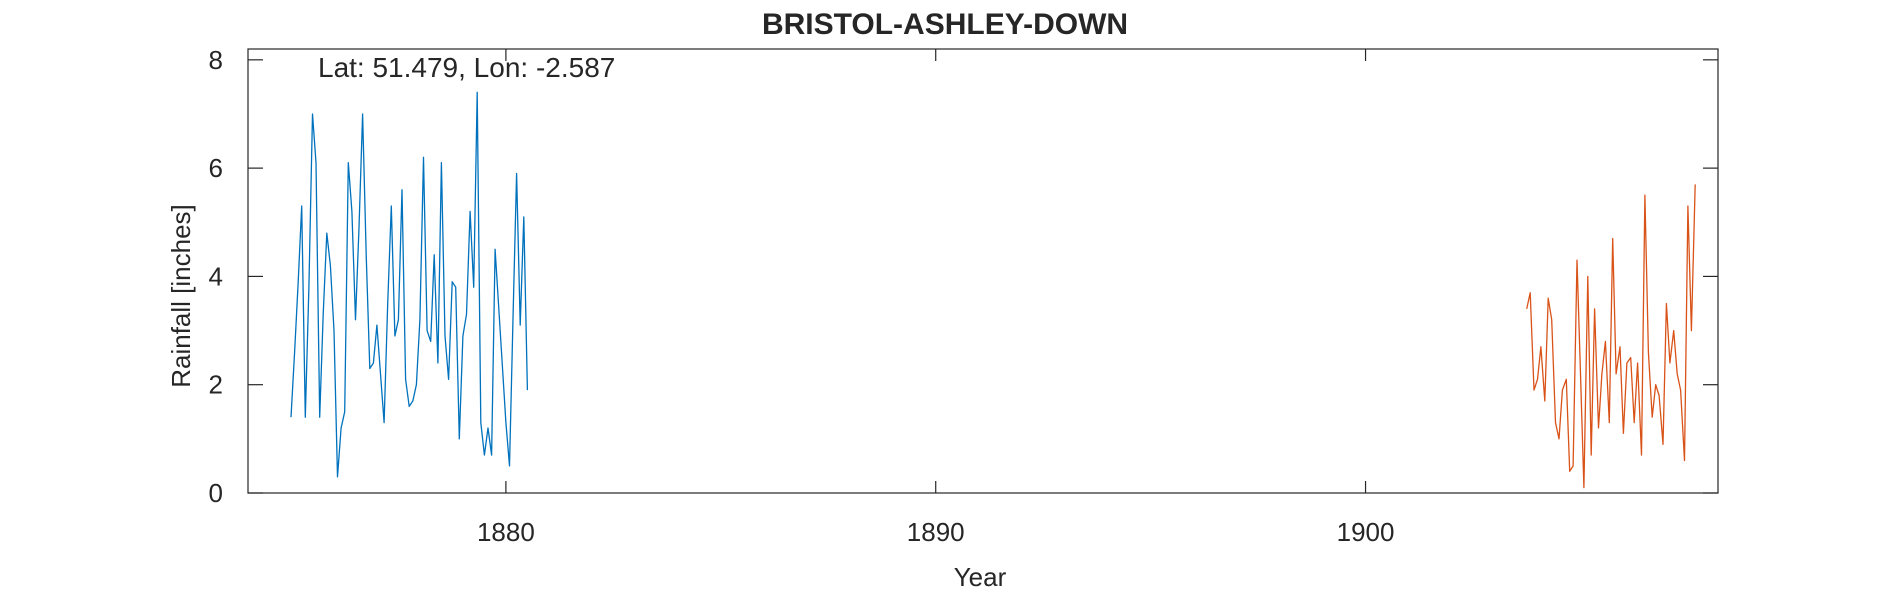  Describe the element at coordinates (506, 532) in the screenshot. I see `x-tick-label: 1880` at that location.